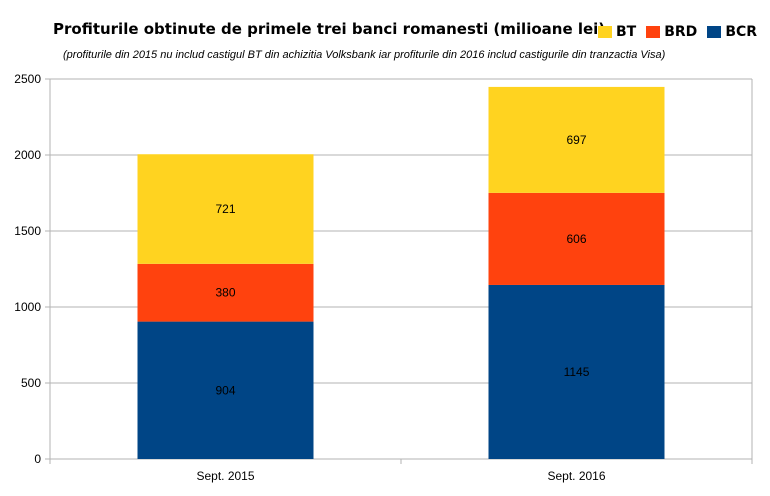 The width and height of the screenshot is (770, 496). I want to click on y-tick-label: 1000, so click(27, 307).